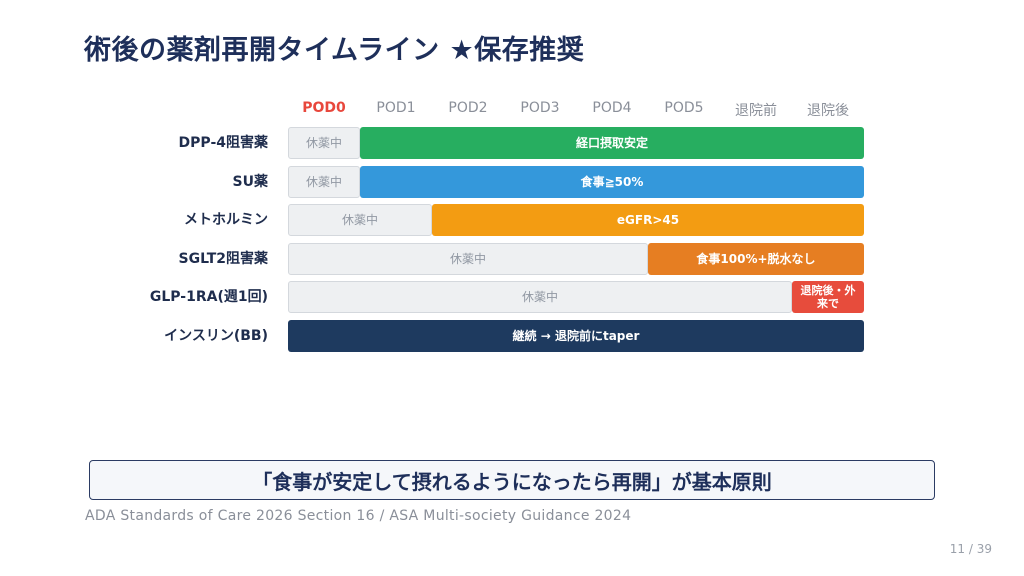 This screenshot has height=576, width=1024. What do you see at coordinates (216, 336) in the screenshot?
I see `row-label: インスリン(BB)` at bounding box center [216, 336].